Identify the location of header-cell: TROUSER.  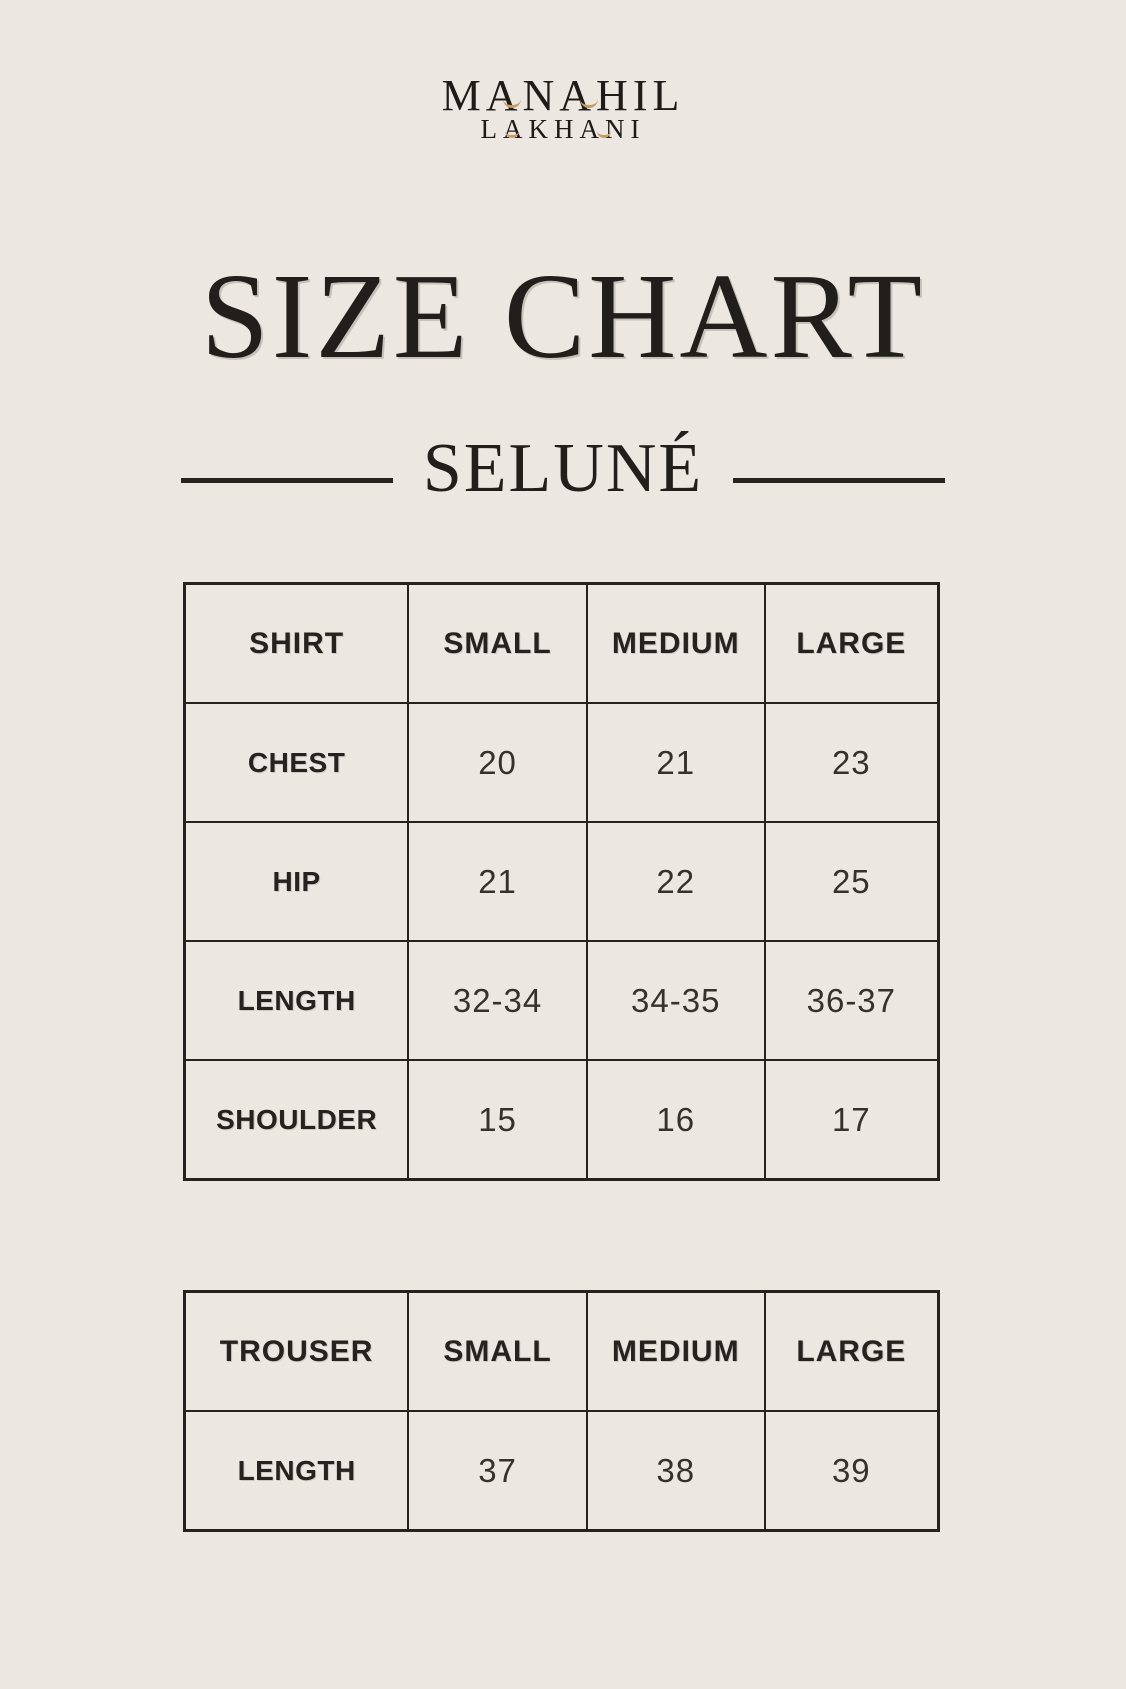
(296, 1351).